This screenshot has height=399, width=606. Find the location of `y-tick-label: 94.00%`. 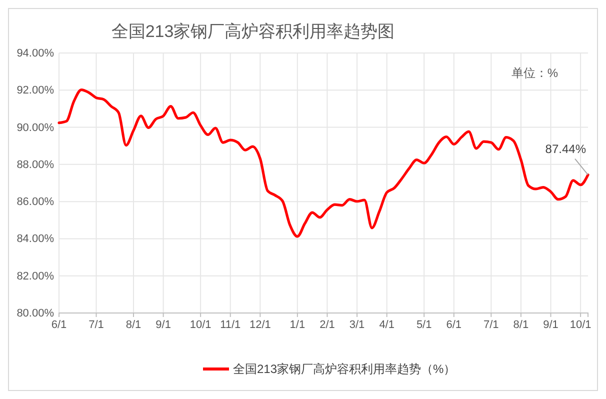

y-tick-label: 94.00% is located at coordinates (35, 54).